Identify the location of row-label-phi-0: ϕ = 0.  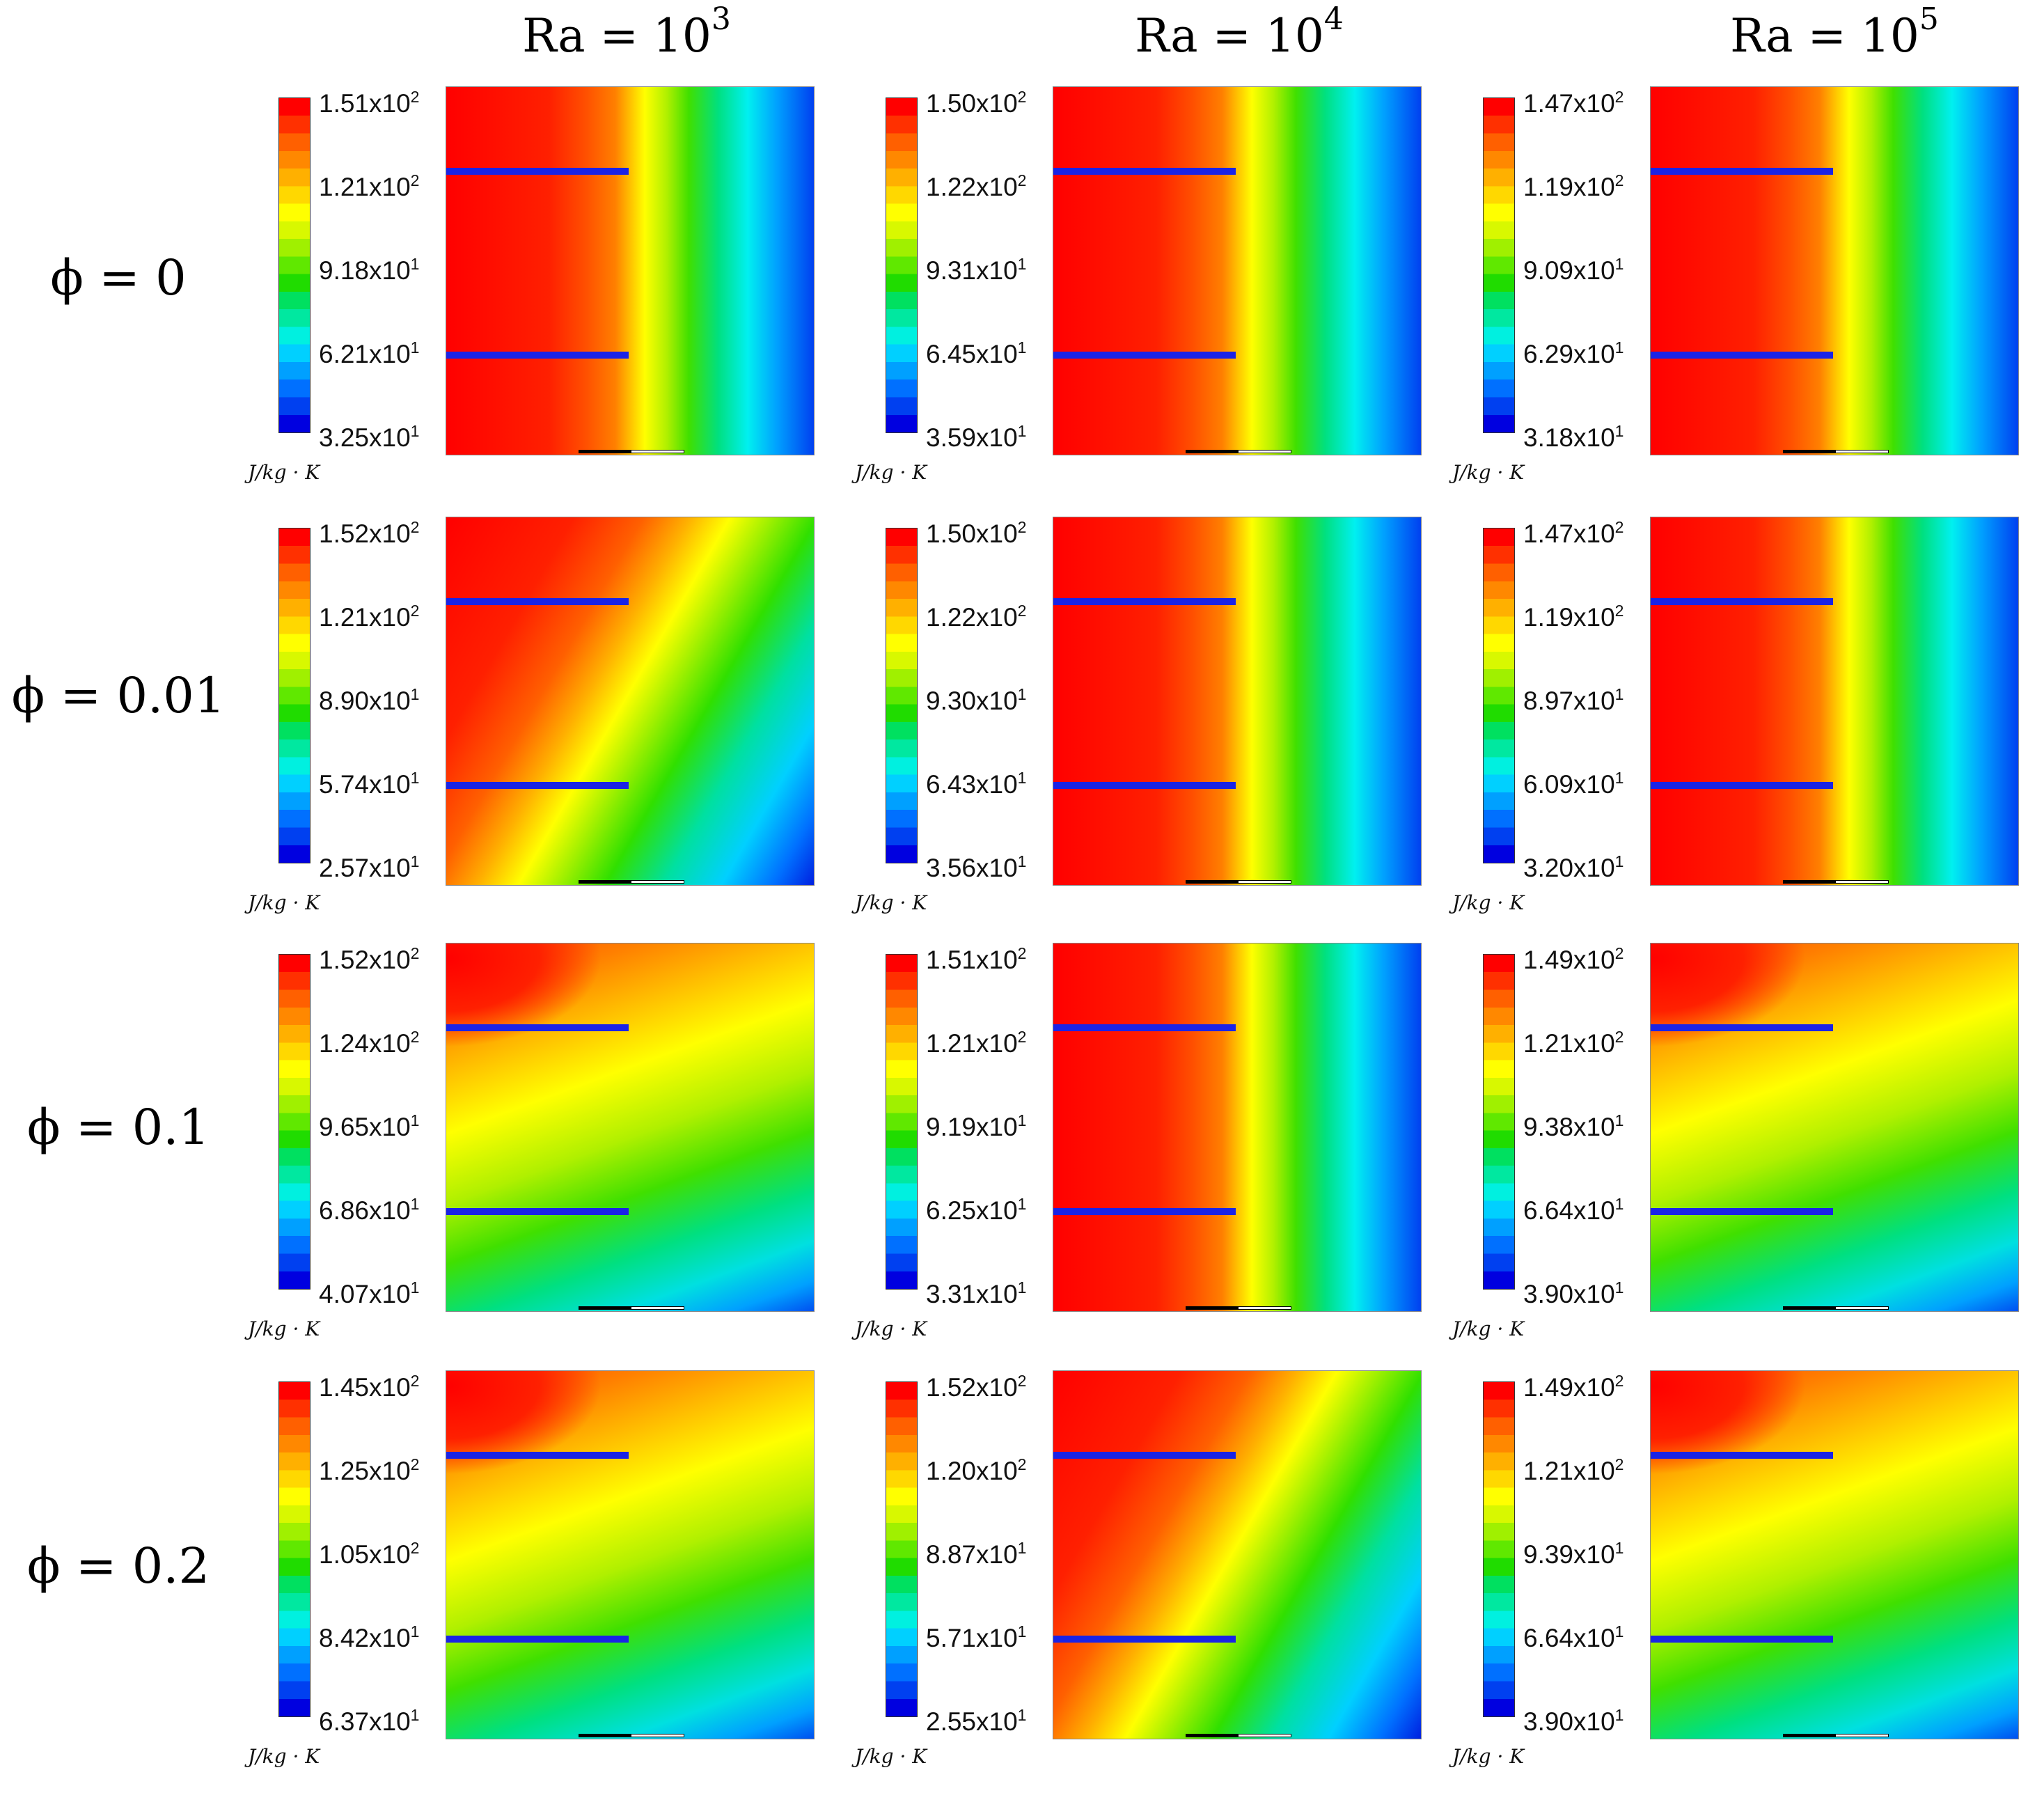
(118, 277).